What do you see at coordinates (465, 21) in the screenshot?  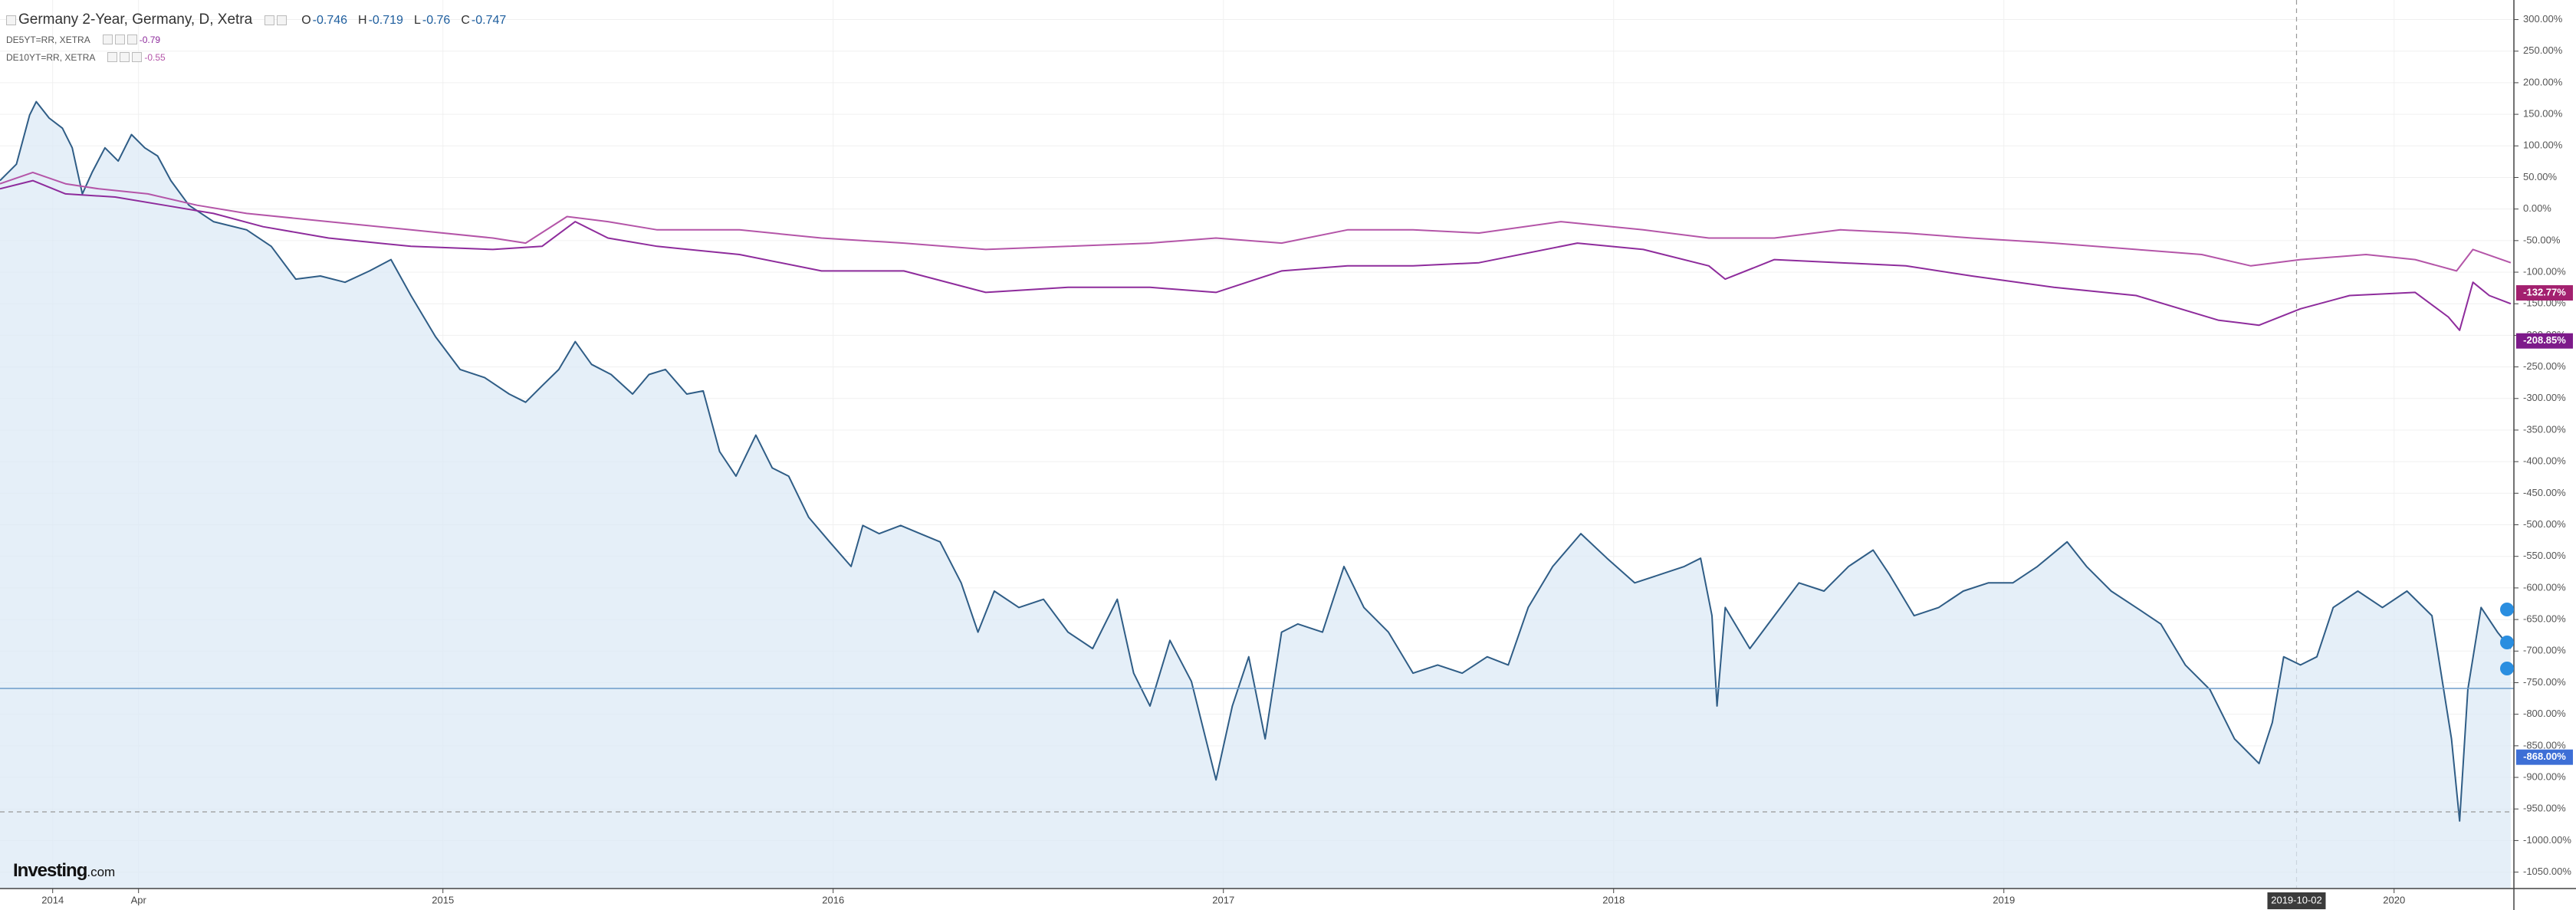 I see `ohlc-label: C` at bounding box center [465, 21].